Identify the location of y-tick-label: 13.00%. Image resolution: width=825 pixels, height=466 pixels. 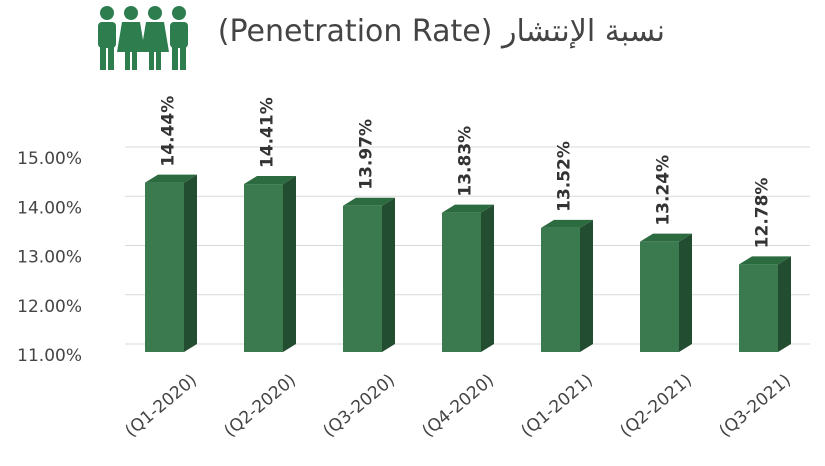
(49, 258).